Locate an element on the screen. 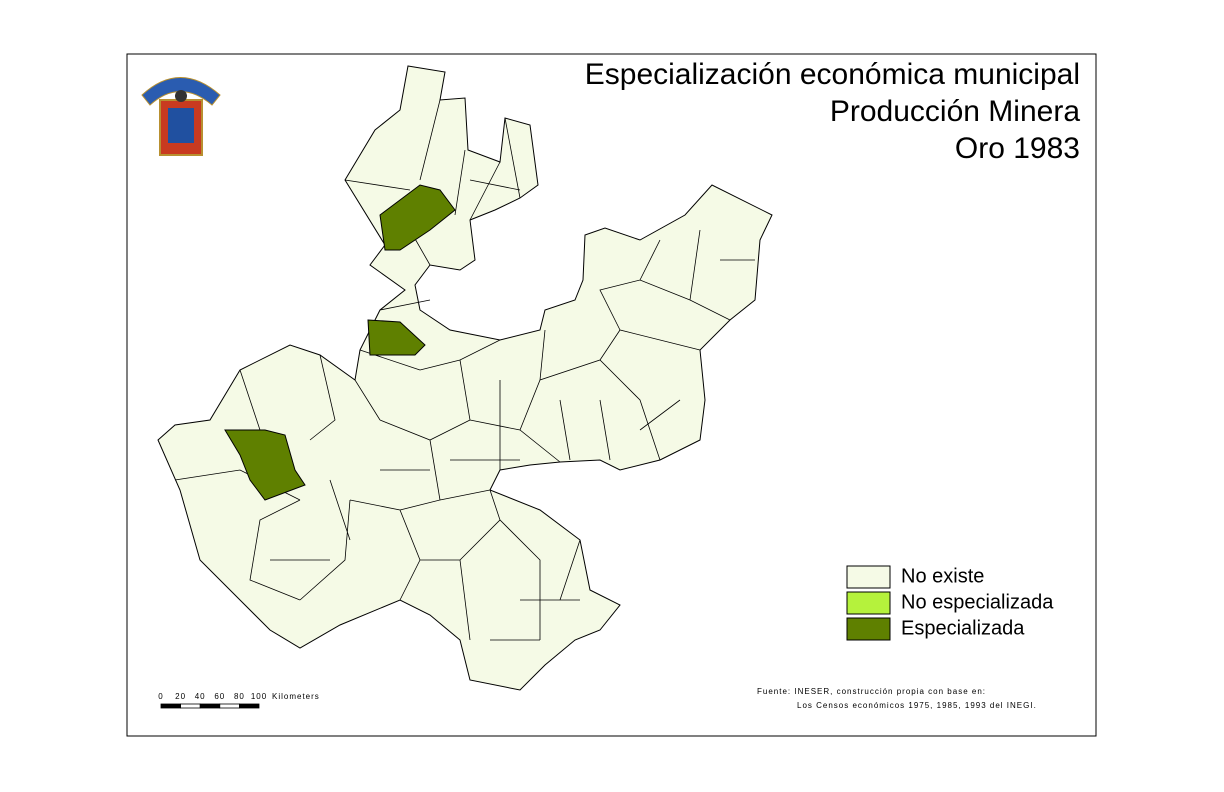  scale-label: 80 is located at coordinates (239, 696).